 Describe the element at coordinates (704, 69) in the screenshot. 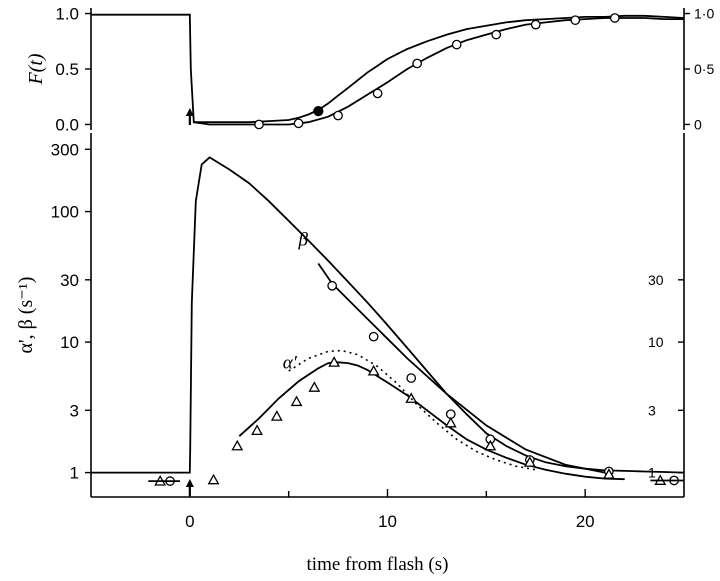

I see `top-right-tick-label: 0·5` at that location.